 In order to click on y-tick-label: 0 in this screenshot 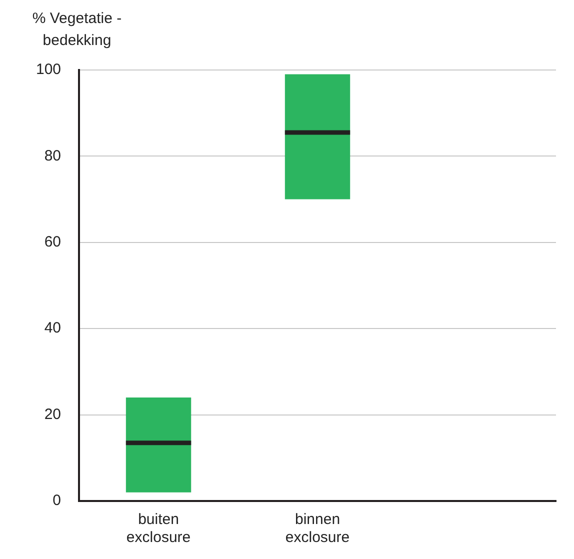, I will do `click(57, 501)`.